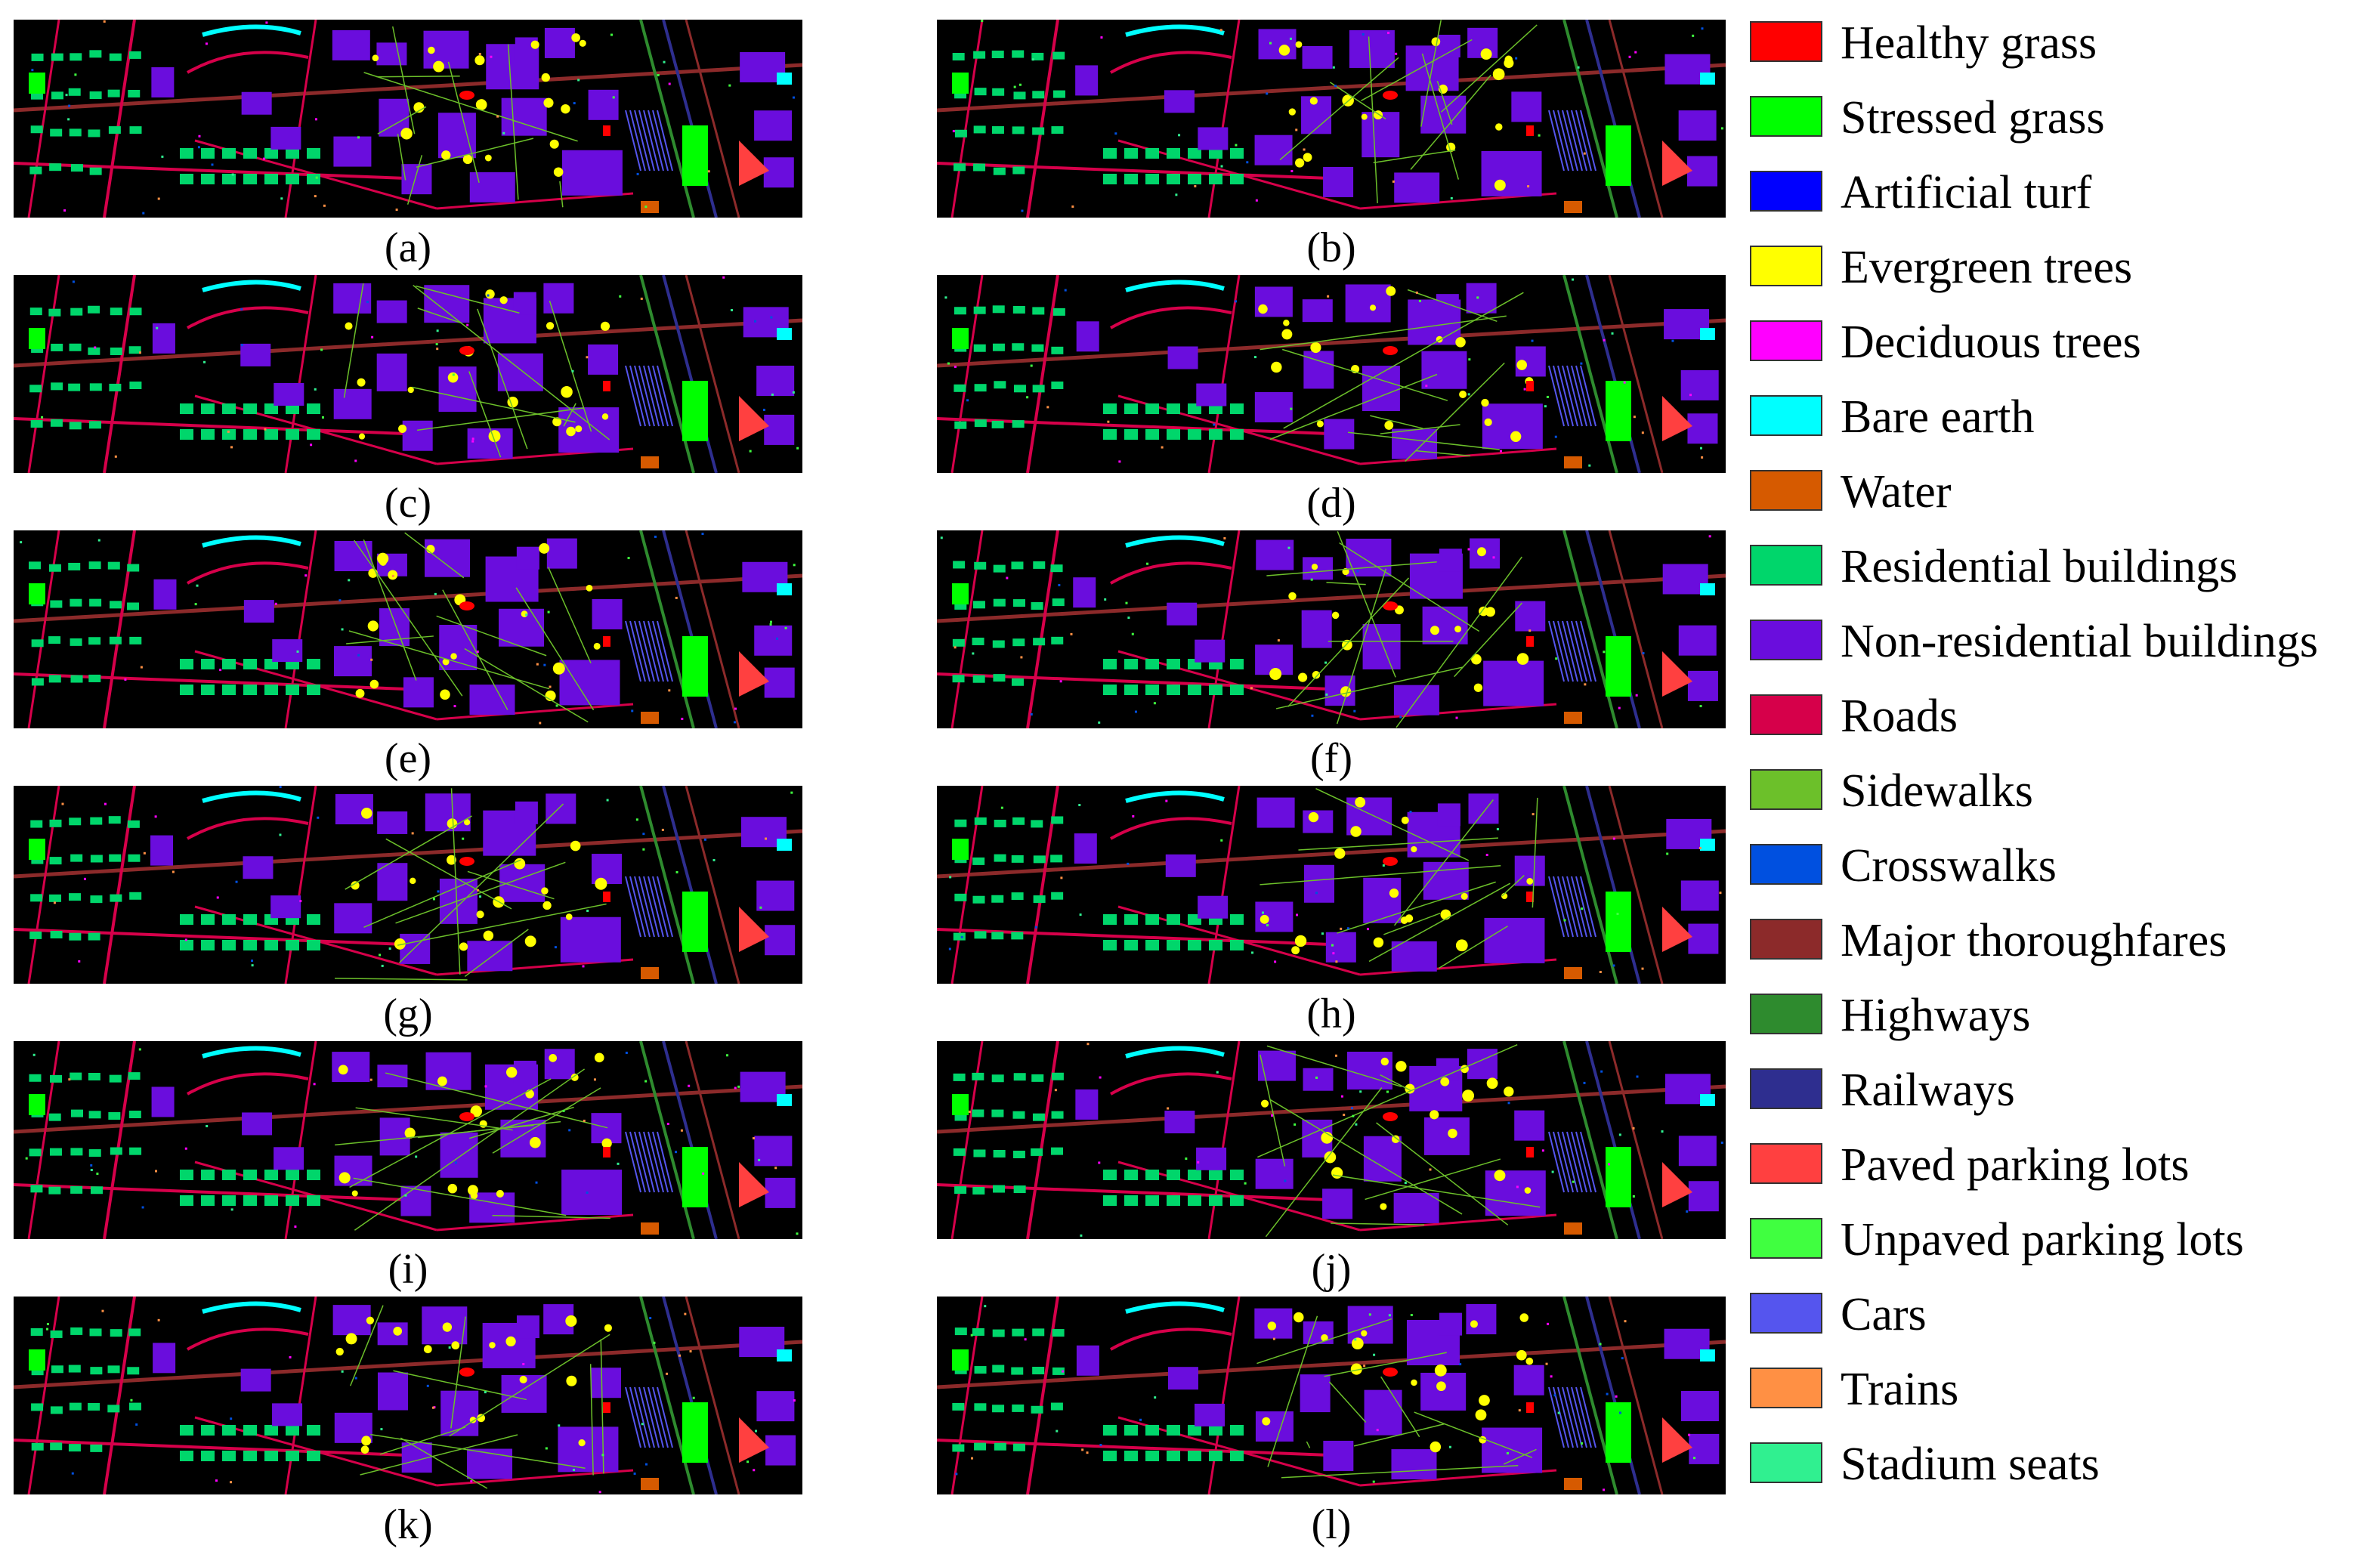  What do you see at coordinates (1966, 192) in the screenshot?
I see `legend-label: Artificial turf` at bounding box center [1966, 192].